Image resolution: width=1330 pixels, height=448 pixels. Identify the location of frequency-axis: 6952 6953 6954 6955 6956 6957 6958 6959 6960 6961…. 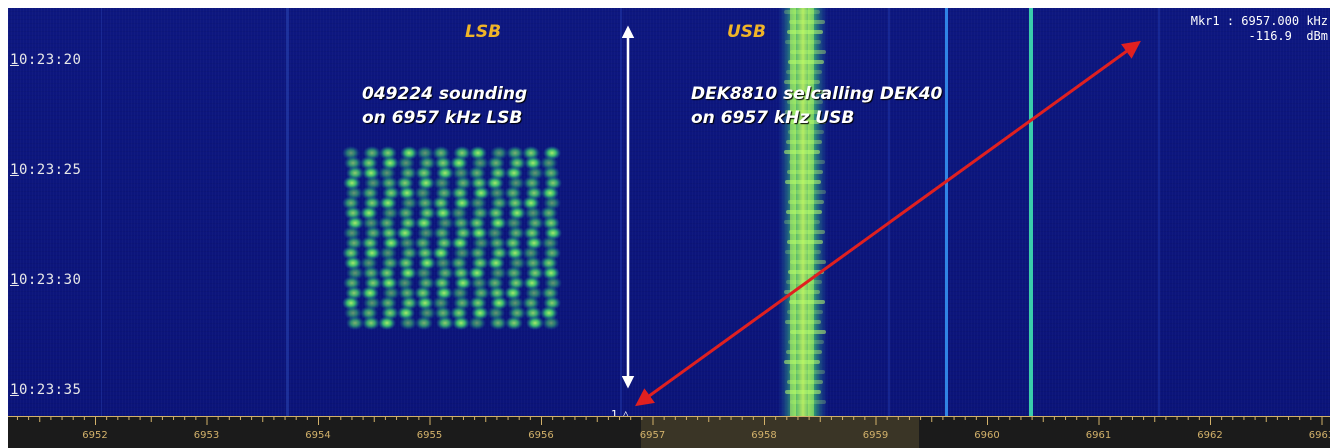
(669, 432).